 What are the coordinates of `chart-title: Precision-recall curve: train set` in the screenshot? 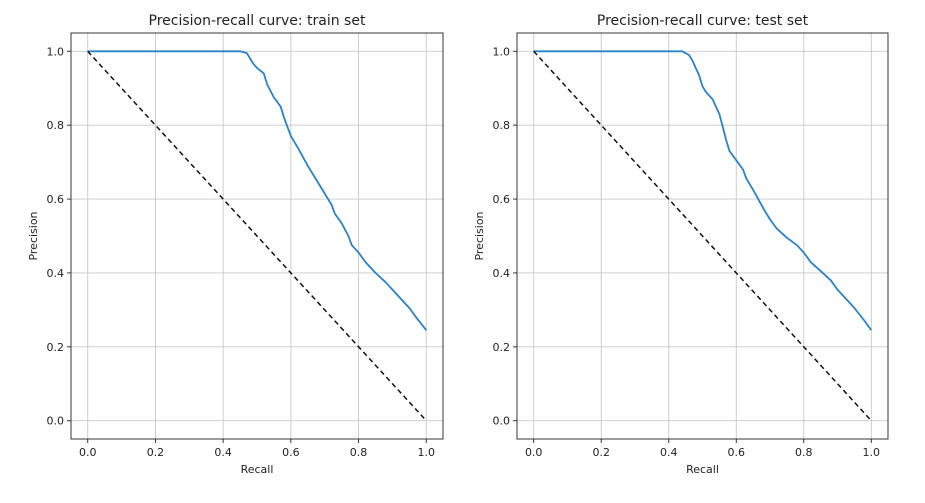 It's located at (257, 21).